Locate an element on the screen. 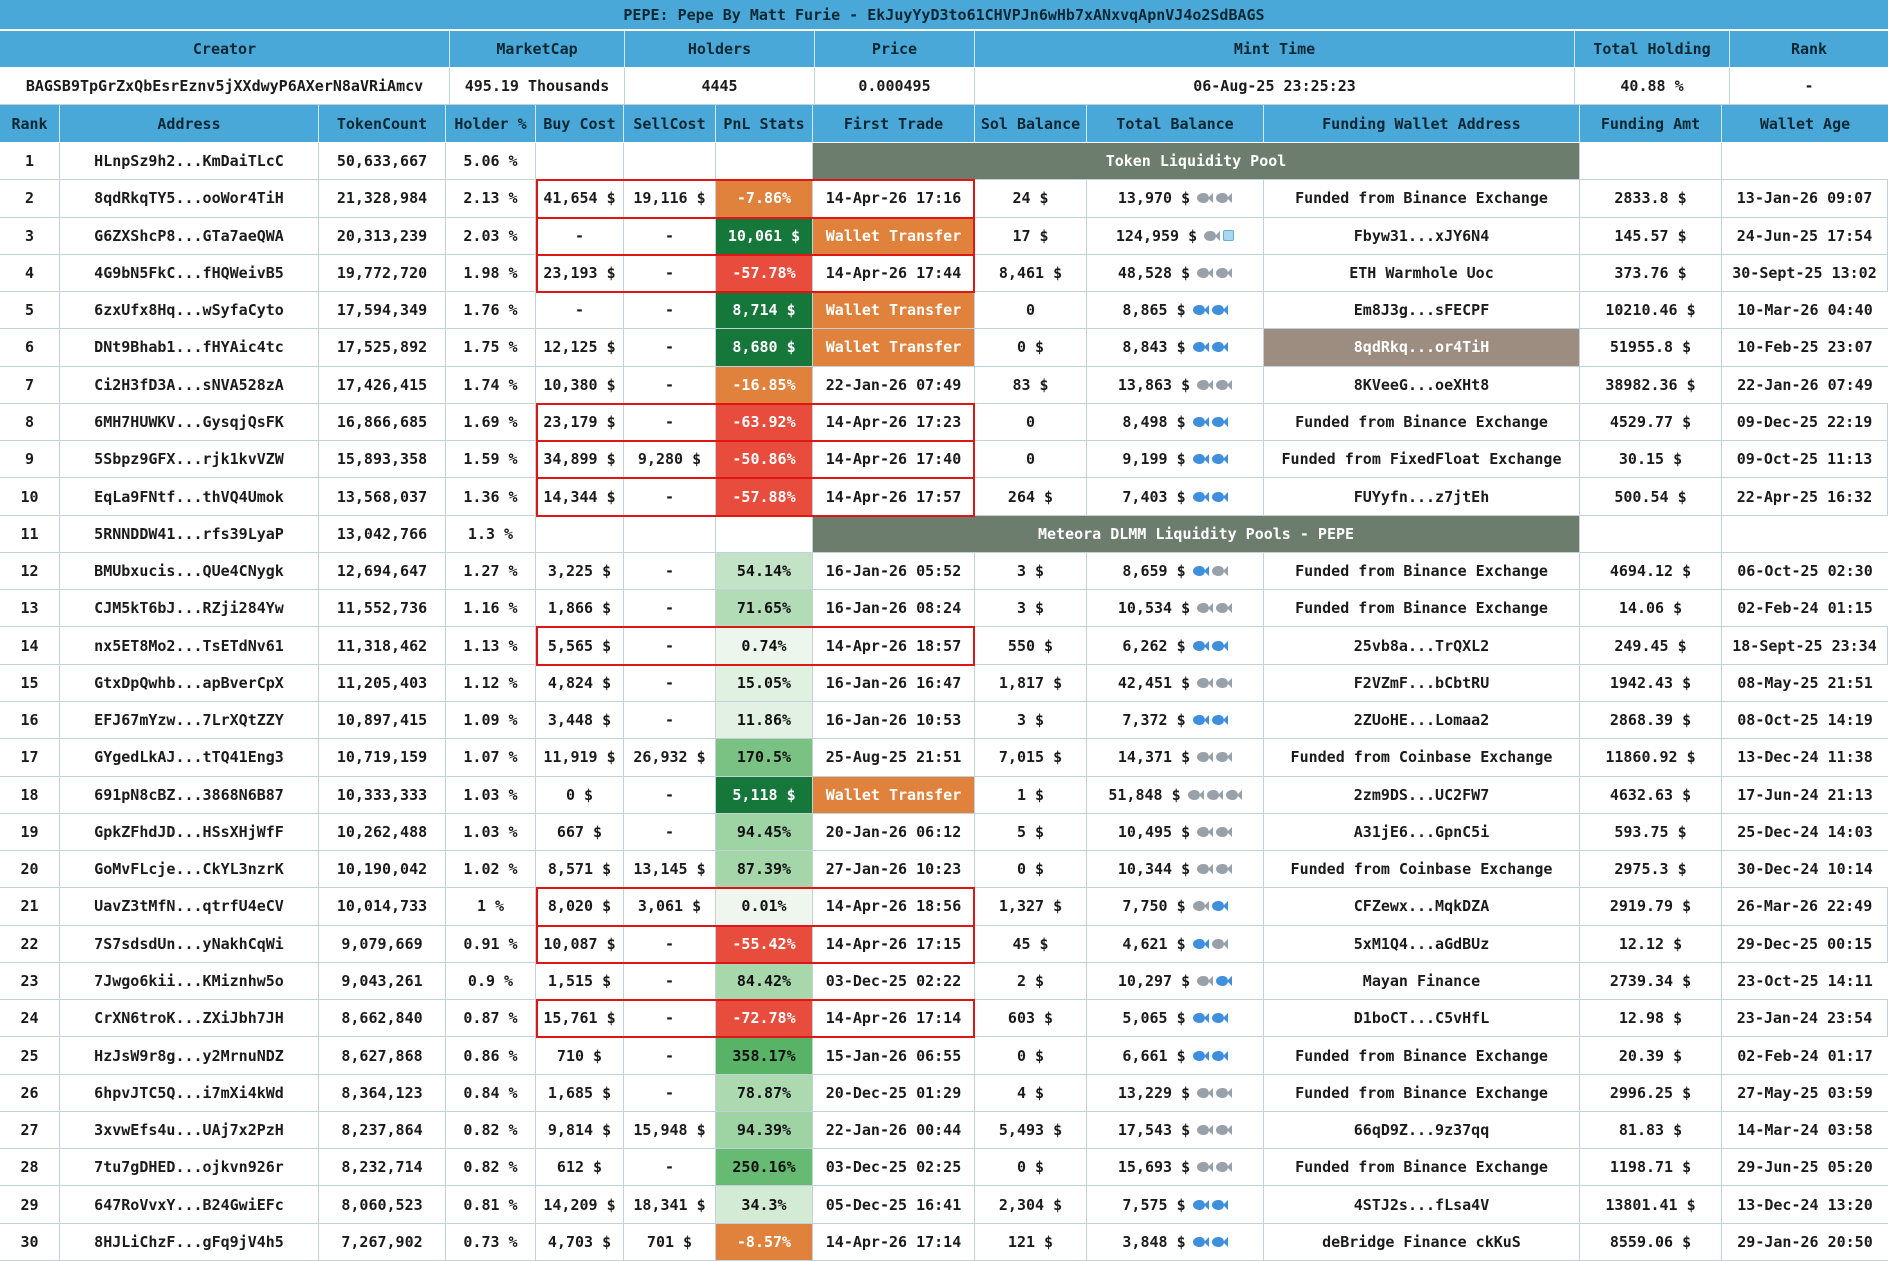  cell-address: CrXN6troK...ZXiJbh7JH is located at coordinates (189, 1019).